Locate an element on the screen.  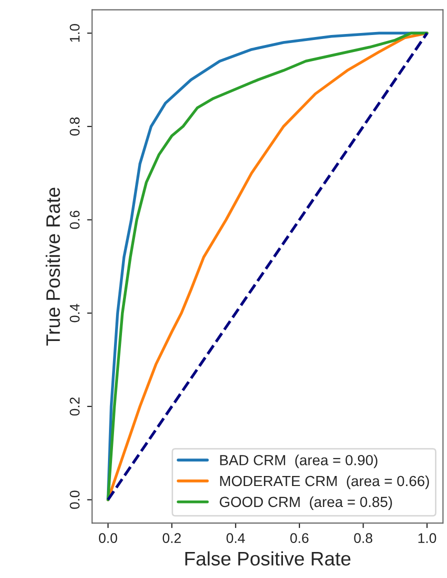
x-tick-label: 0.0 is located at coordinates (108, 538).